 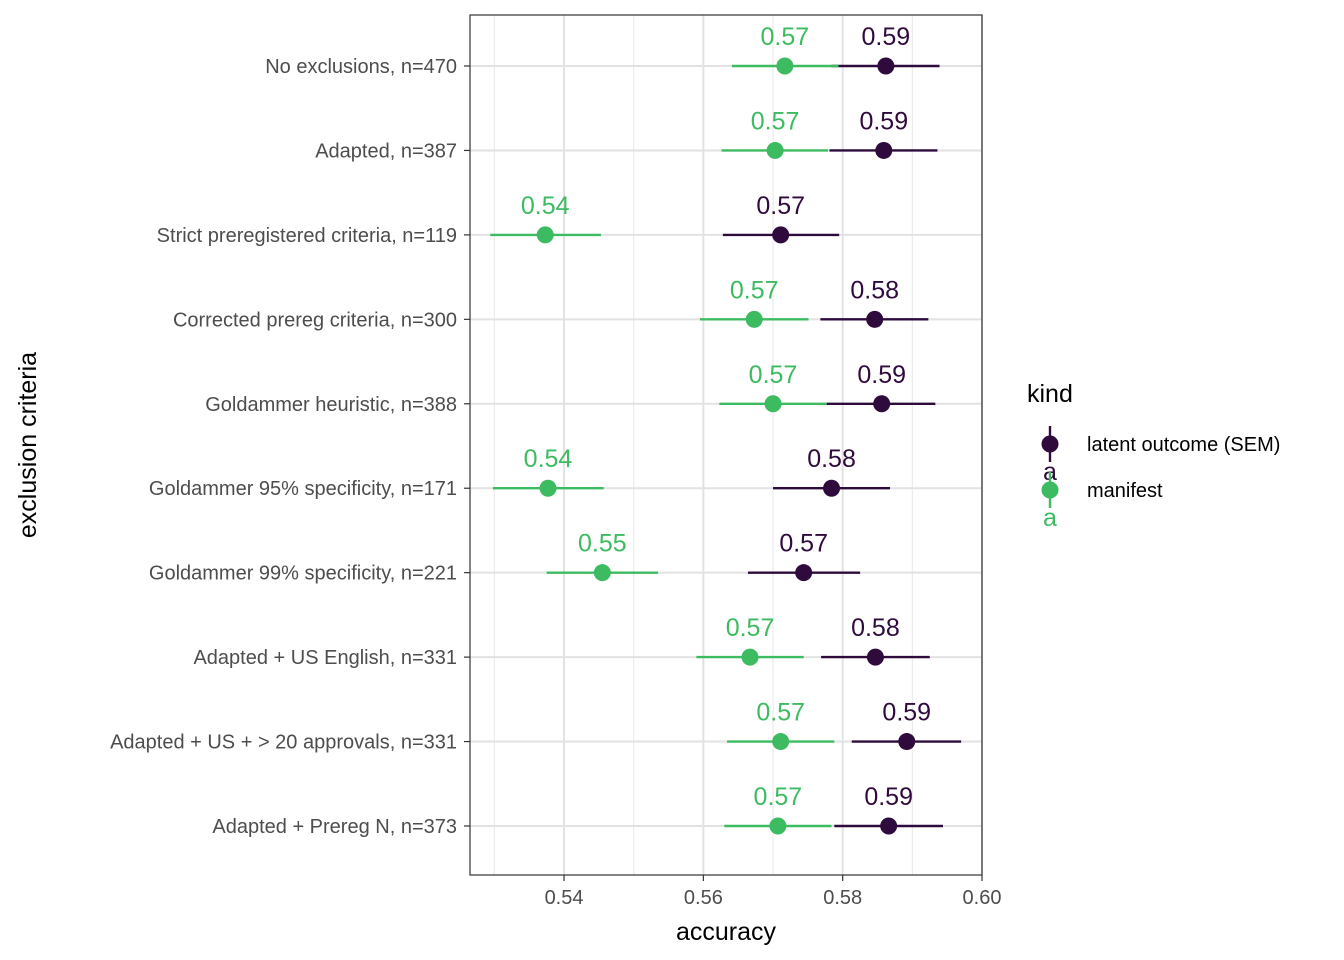 What do you see at coordinates (982, 898) in the screenshot?
I see `x-tick-label: 0.60` at bounding box center [982, 898].